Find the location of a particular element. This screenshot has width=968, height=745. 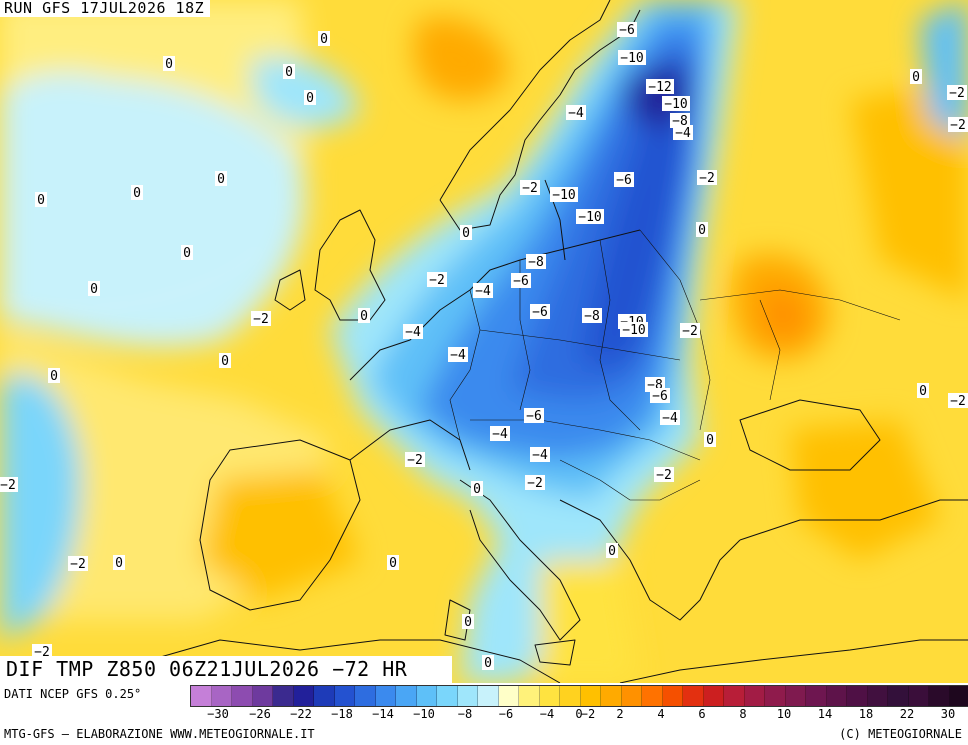

legend-tick-label: −26 is located at coordinates (260, 714).